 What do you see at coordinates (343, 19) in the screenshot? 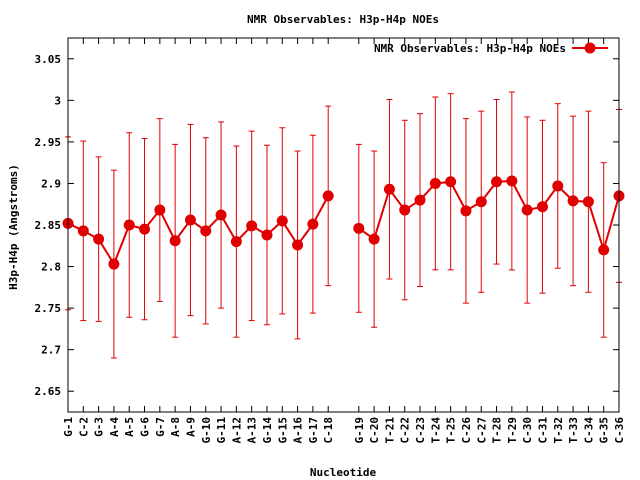
I see `chart-title: NMR Observables: H3p-H4p NOEs` at bounding box center [343, 19].